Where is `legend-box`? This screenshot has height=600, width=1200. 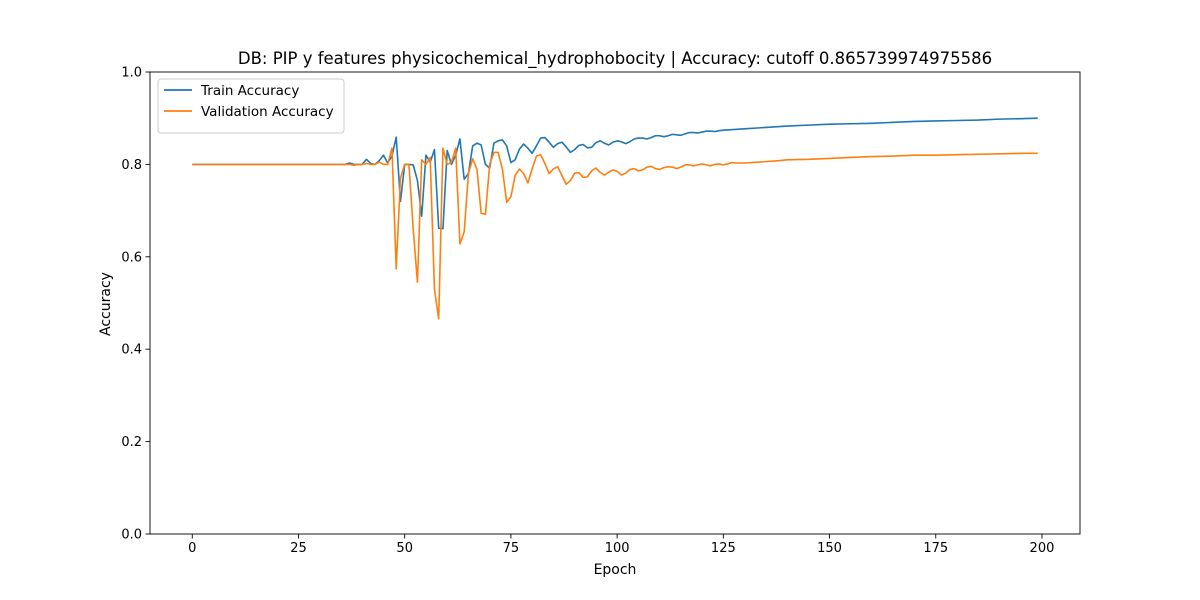 legend-box is located at coordinates (251, 106).